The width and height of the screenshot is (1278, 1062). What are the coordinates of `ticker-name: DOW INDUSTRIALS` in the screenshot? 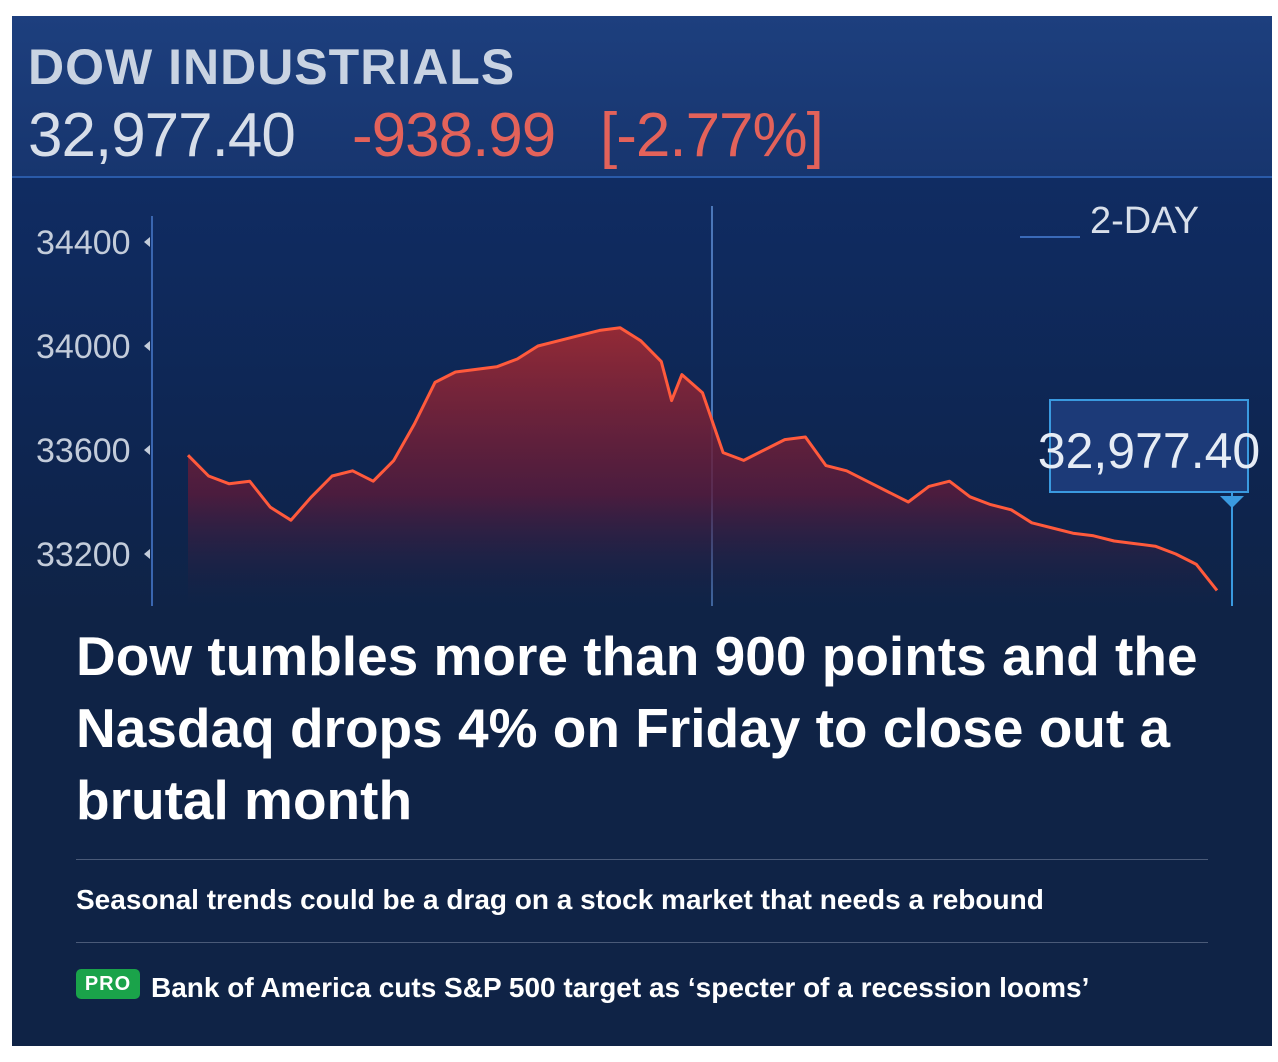 It's located at (272, 67).